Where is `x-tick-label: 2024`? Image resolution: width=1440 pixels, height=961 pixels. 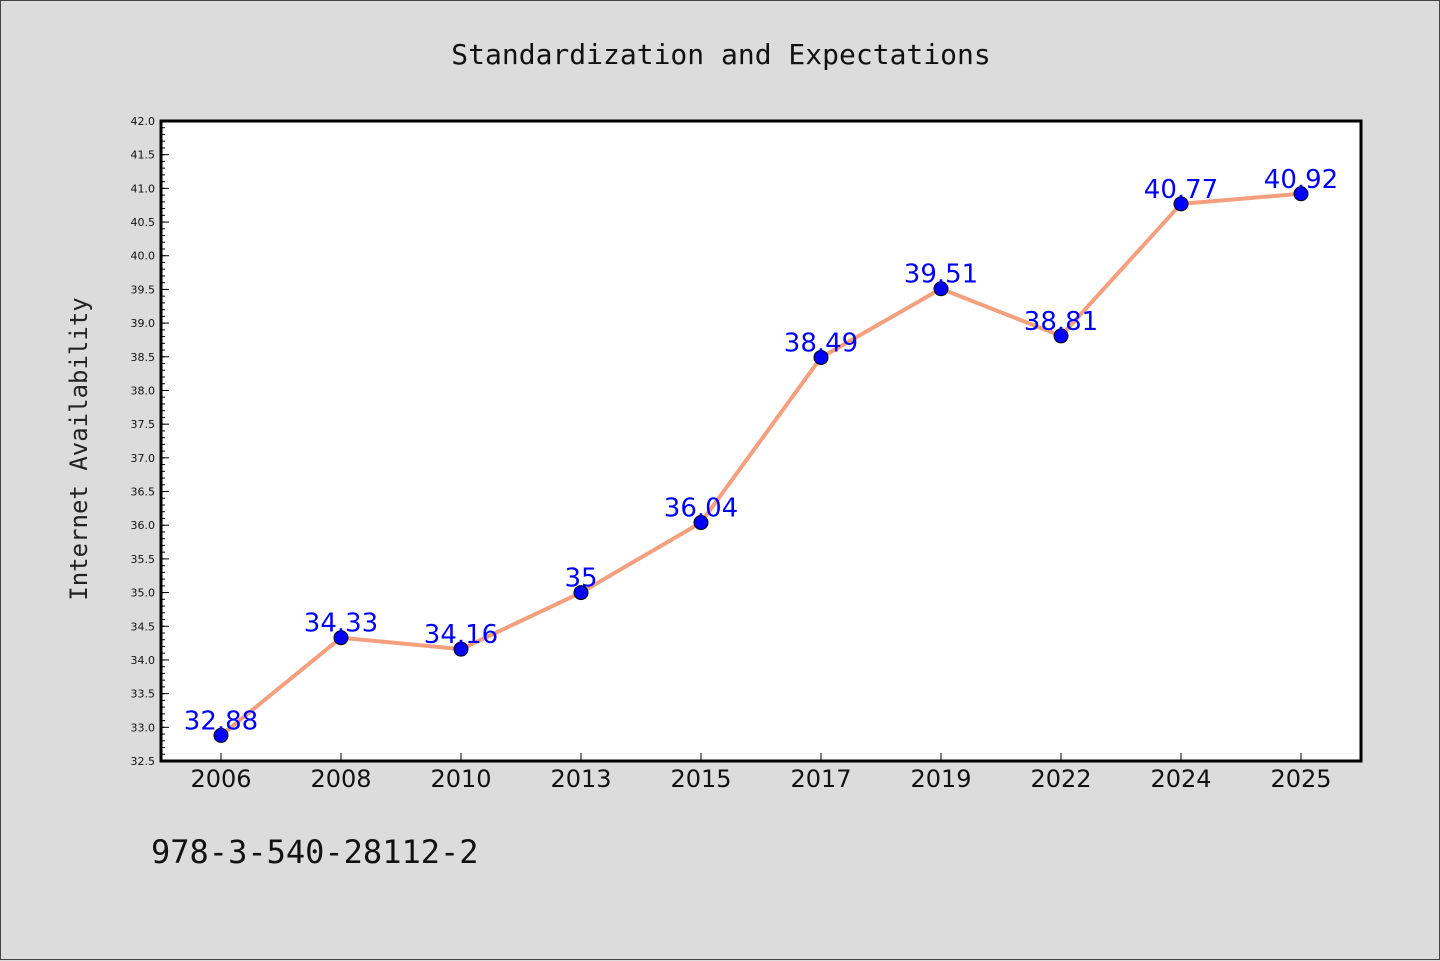
x-tick-label: 2024 is located at coordinates (1180, 779).